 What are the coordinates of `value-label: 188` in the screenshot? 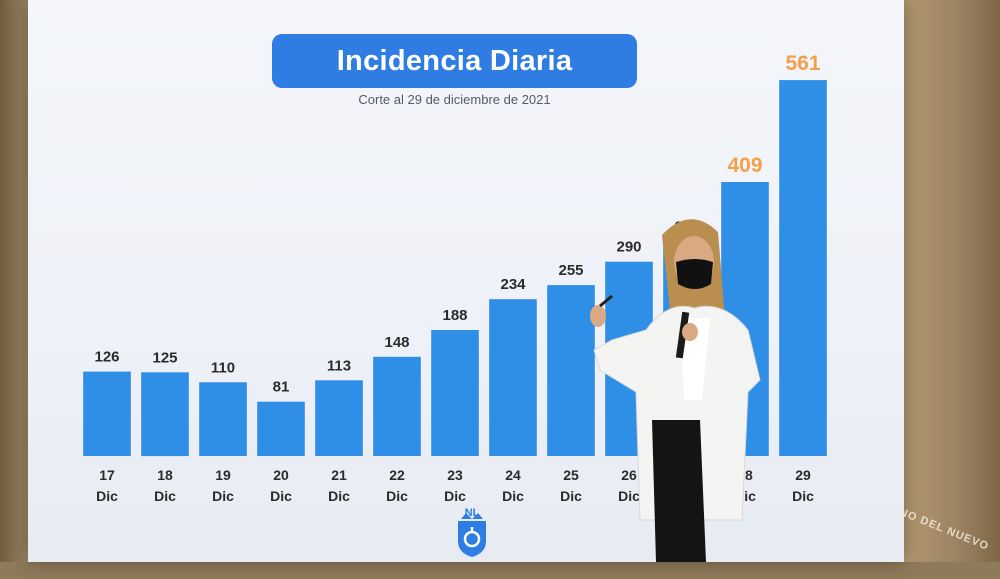 It's located at (454, 315).